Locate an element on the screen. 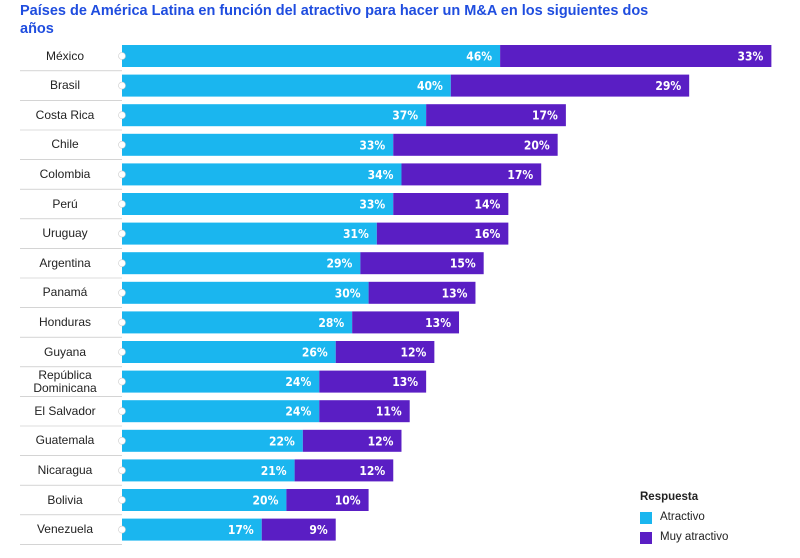 The width and height of the screenshot is (800, 558). value-label: 22% is located at coordinates (282, 441).